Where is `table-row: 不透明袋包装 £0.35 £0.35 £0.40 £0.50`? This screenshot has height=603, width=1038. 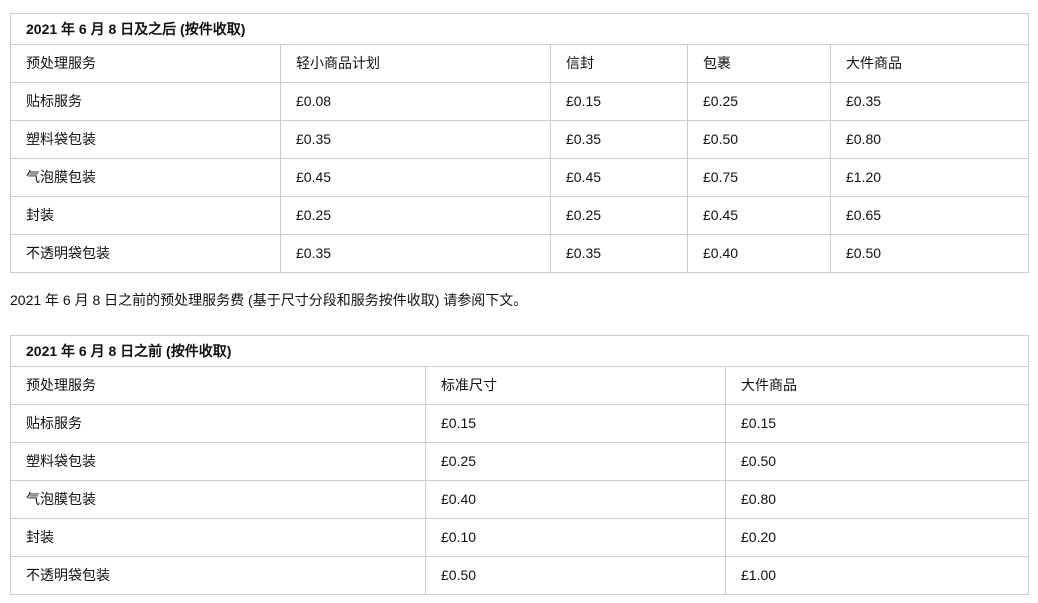
table-row: 不透明袋包装 £0.35 £0.35 £0.40 £0.50 is located at coordinates (519, 253).